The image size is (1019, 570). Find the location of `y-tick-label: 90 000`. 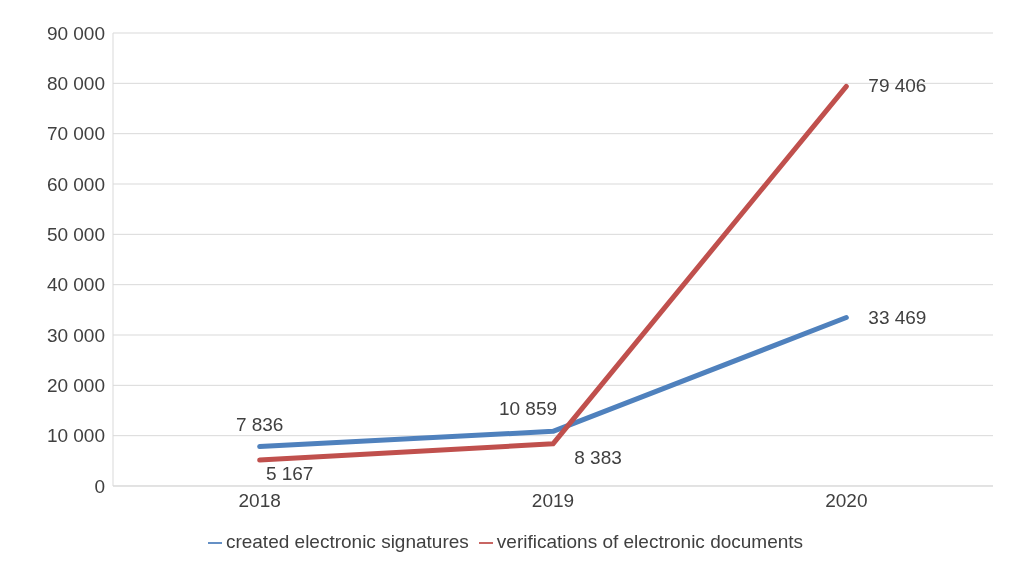

y-tick-label: 90 000 is located at coordinates (75, 33).